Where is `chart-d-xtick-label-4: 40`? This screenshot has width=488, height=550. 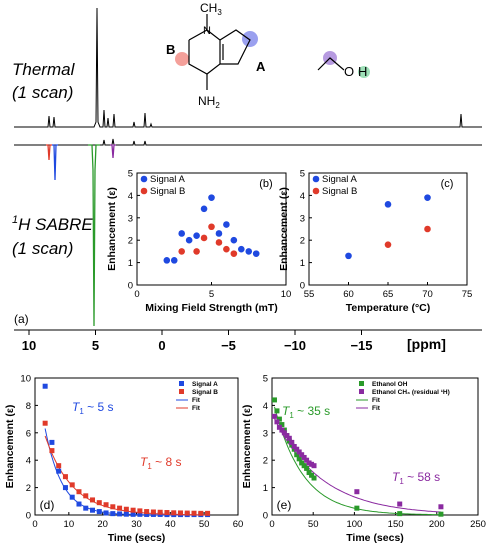
chart-d-xtick-label-4: 40 is located at coordinates (170, 524).